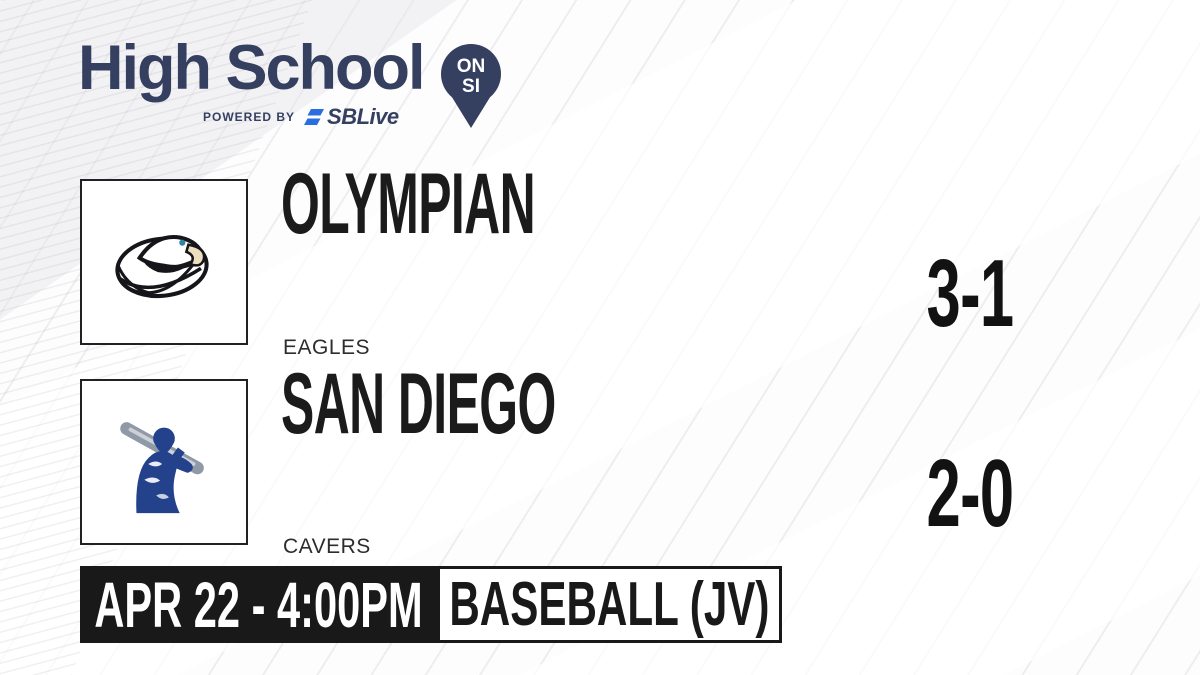 Image resolution: width=1200 pixels, height=675 pixels. Describe the element at coordinates (471, 66) in the screenshot. I see `pin-text-on: ON` at that location.